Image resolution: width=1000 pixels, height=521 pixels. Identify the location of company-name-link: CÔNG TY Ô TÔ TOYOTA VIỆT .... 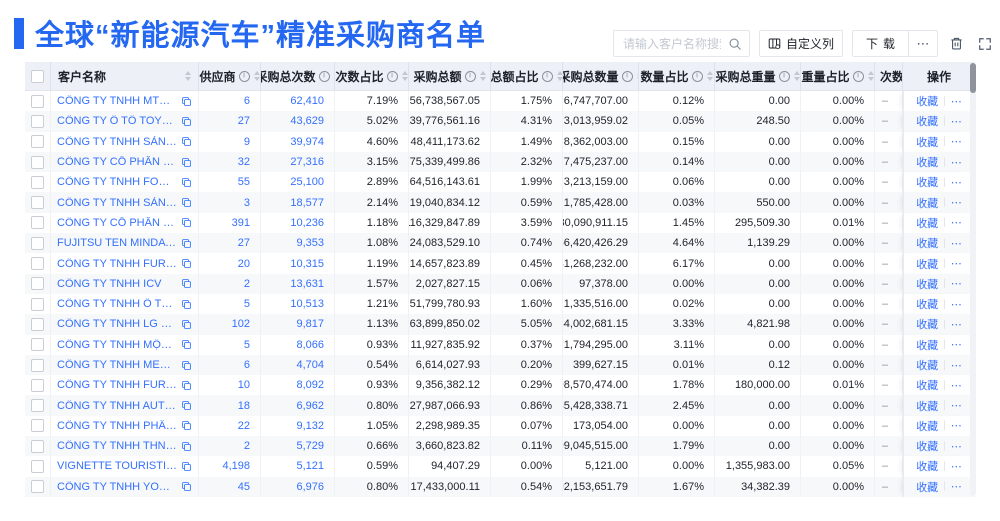
(117, 121).